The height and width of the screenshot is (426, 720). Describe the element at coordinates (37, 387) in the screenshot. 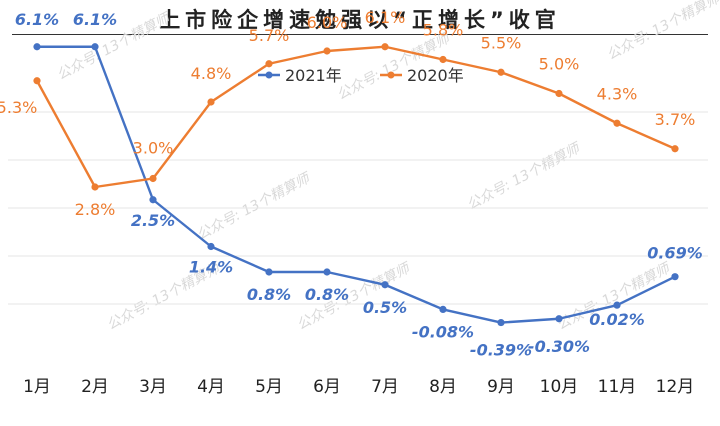

I see `x-tick-label: 1月` at that location.